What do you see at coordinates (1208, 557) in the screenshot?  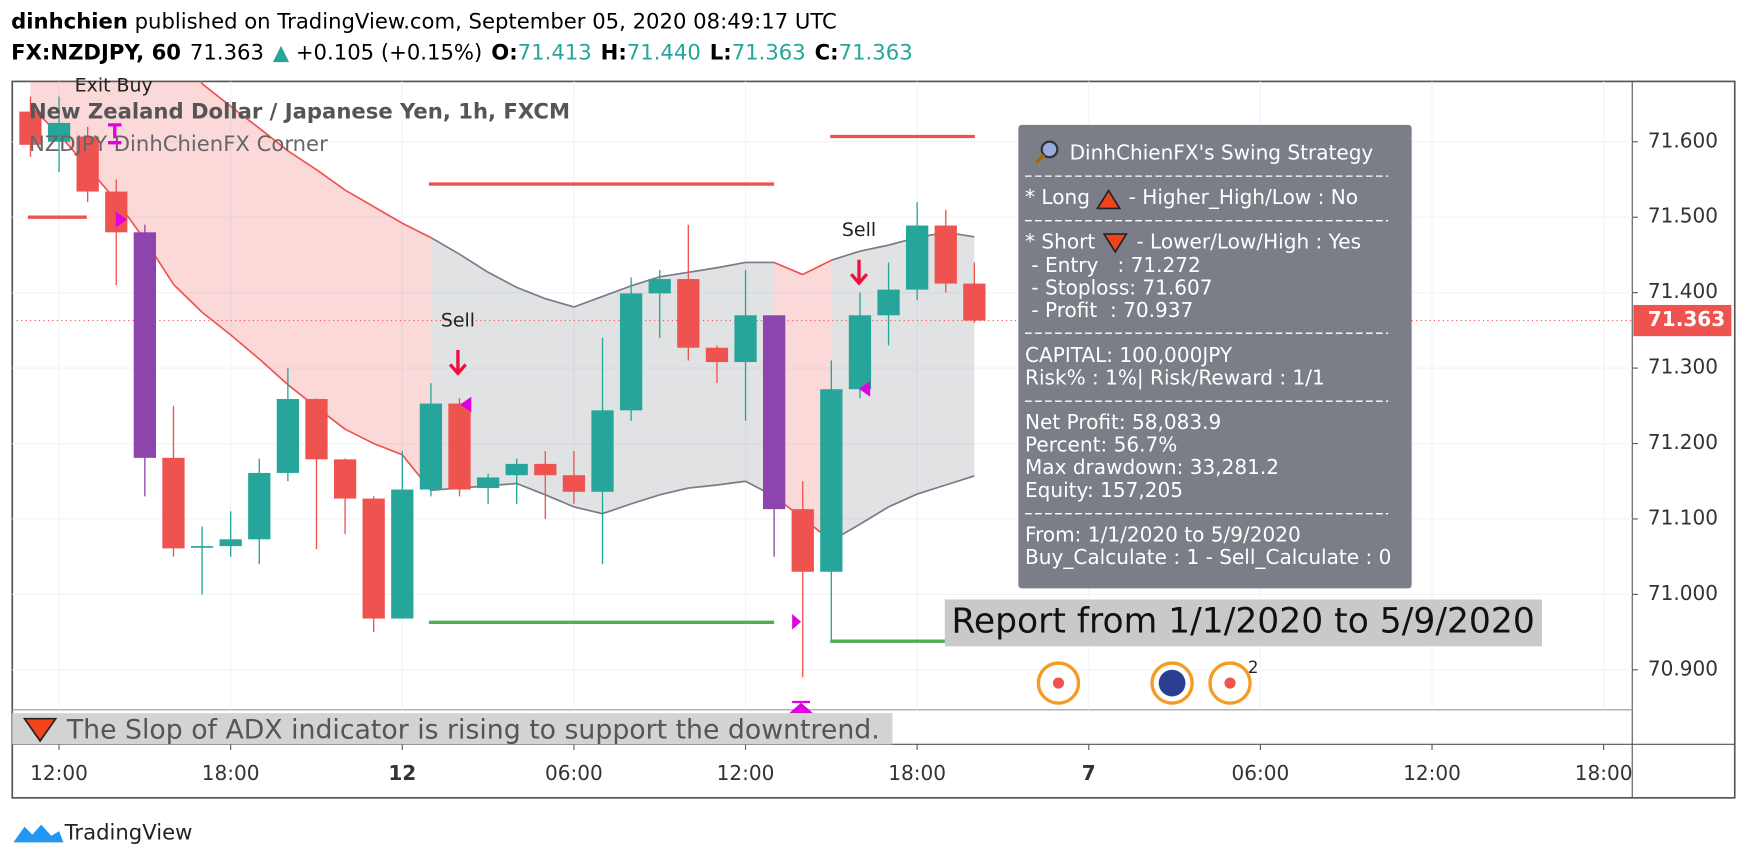 I see `panel-line: Buy_Calculate : 1 - Sell_Calculate : 0` at bounding box center [1208, 557].